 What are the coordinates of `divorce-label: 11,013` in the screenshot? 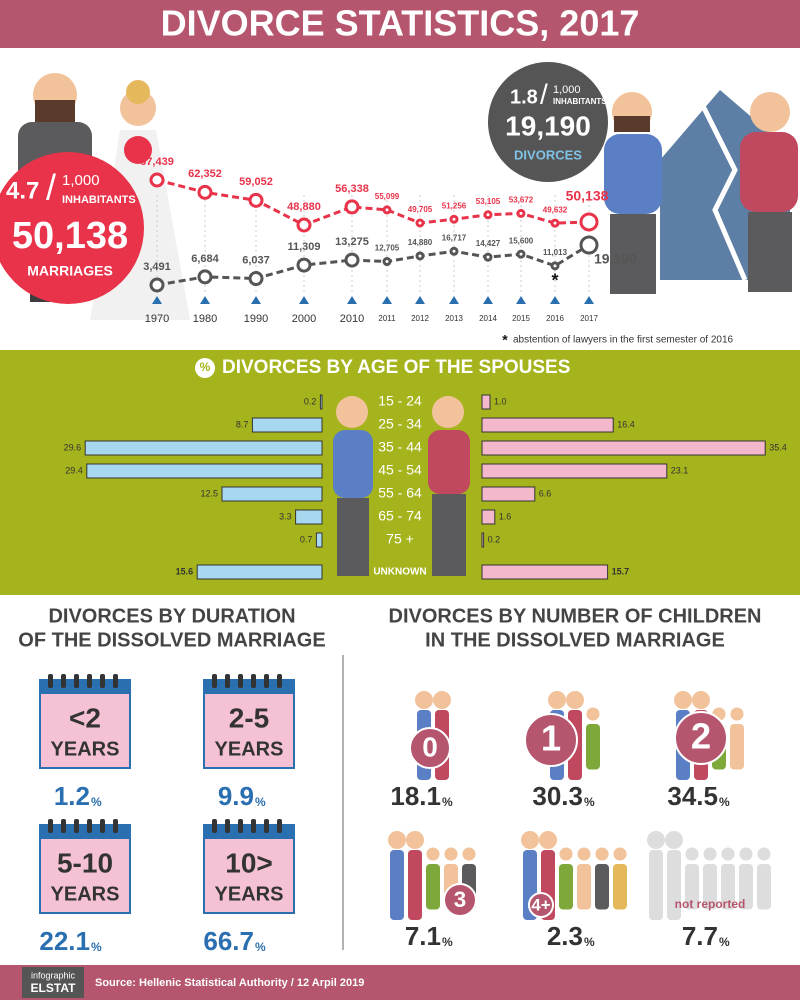 It's located at (555, 252).